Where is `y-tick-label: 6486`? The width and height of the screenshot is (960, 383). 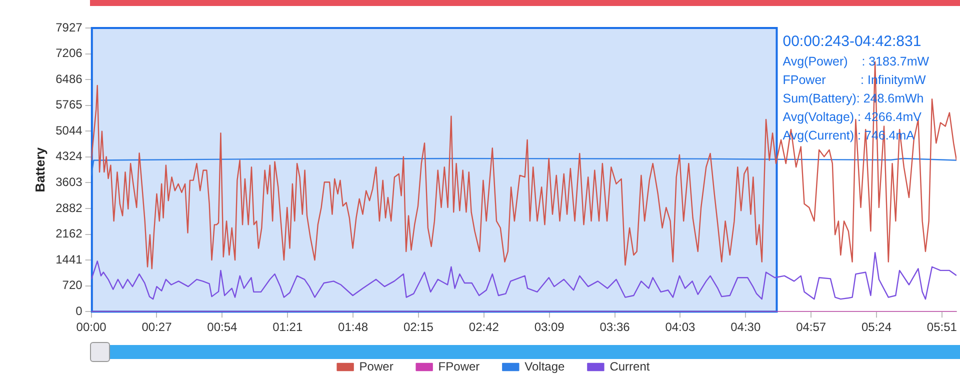
y-tick-label: 6486 is located at coordinates (69, 79).